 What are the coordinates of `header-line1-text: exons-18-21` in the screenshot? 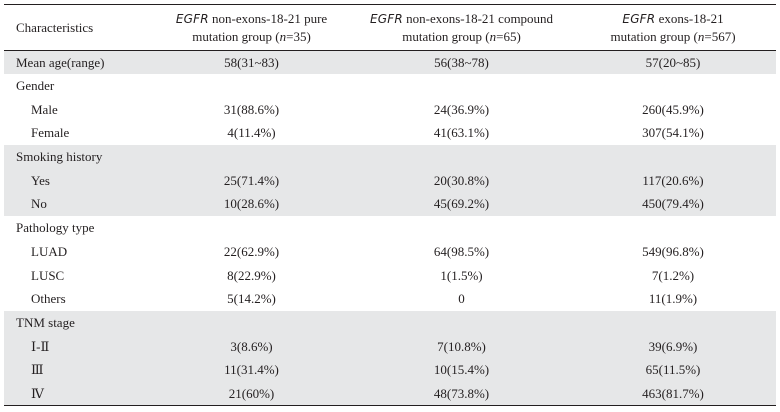 It's located at (689, 18).